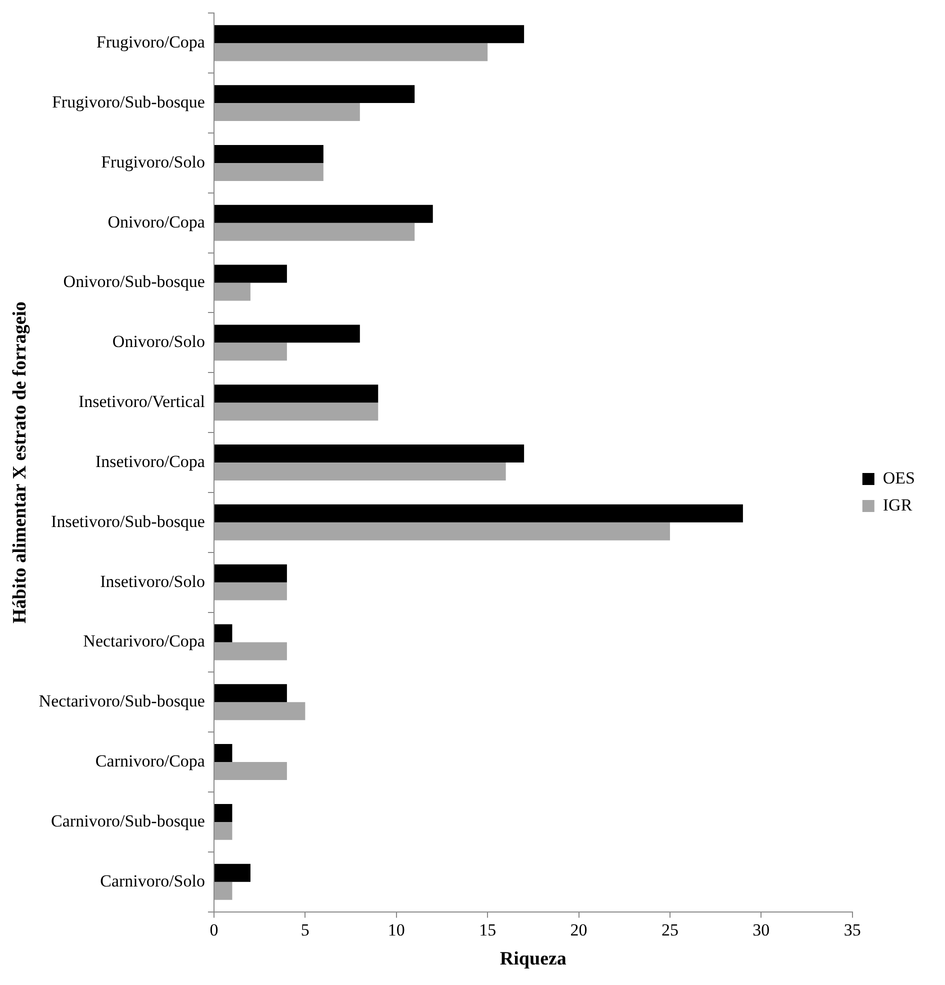 The height and width of the screenshot is (985, 945). I want to click on x-axis-title: Riqueza, so click(533, 959).